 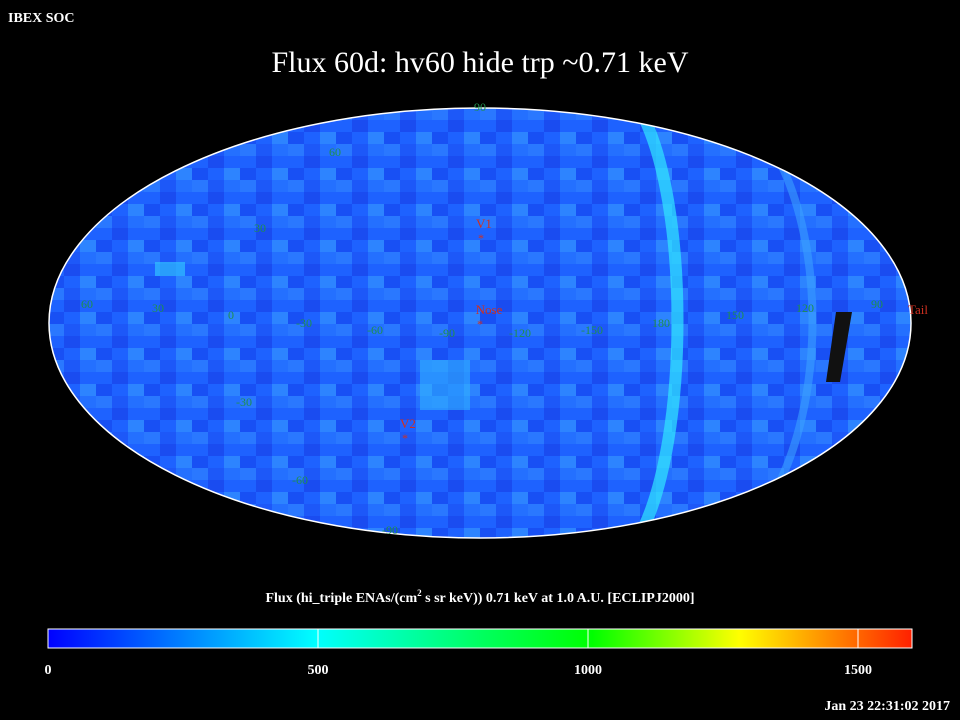 What do you see at coordinates (48, 670) in the screenshot?
I see `colorbar-tick-label: 0` at bounding box center [48, 670].